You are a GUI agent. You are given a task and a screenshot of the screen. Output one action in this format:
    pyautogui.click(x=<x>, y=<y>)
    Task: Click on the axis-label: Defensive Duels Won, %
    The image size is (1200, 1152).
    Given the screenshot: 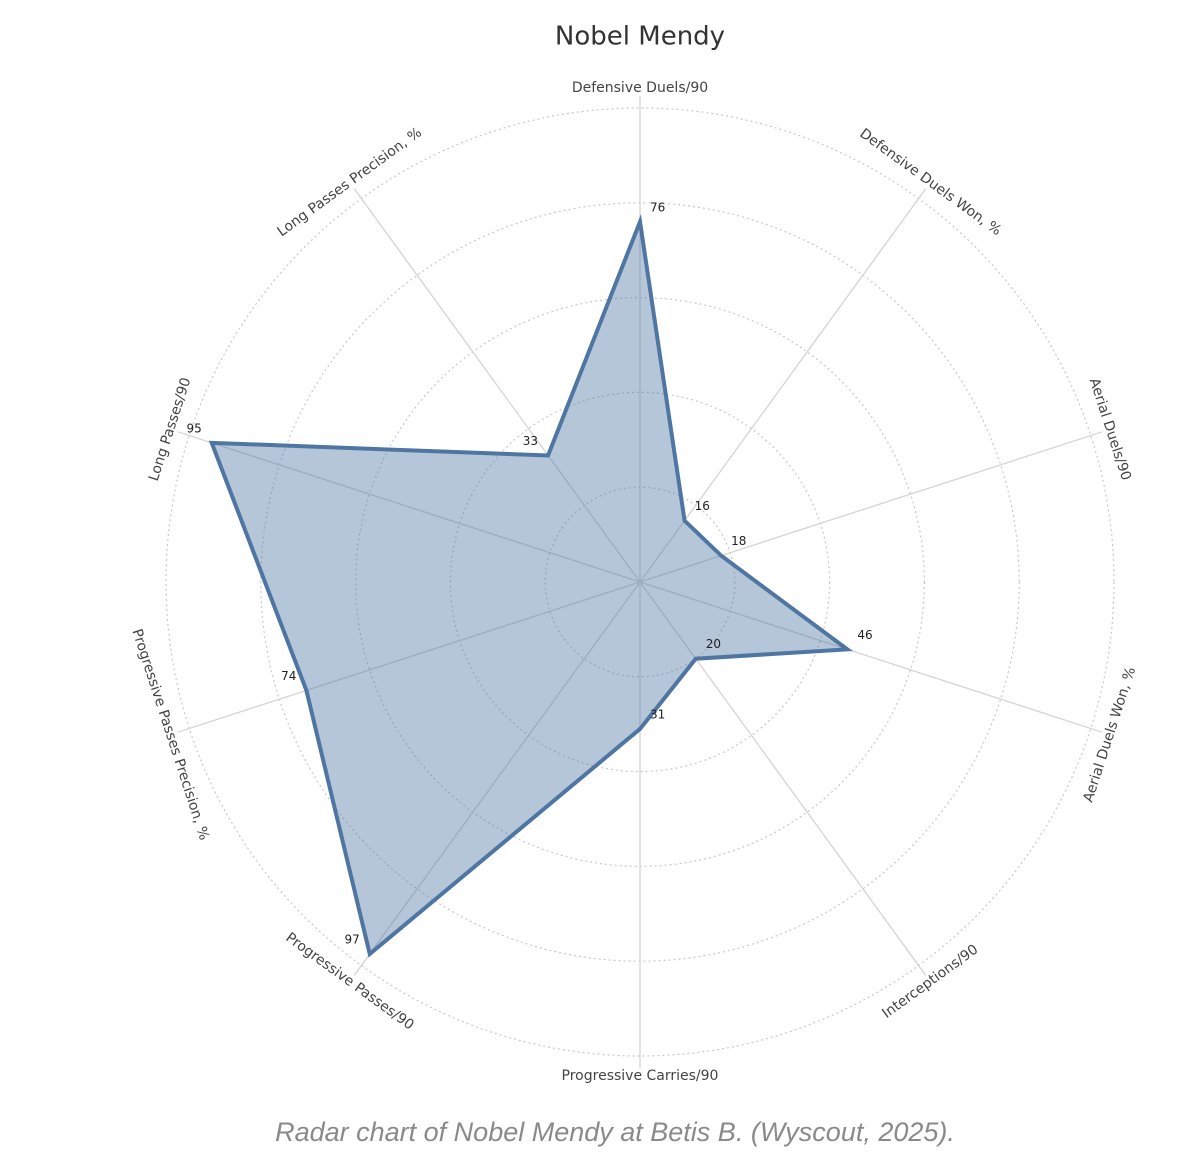 What is the action you would take?
    pyautogui.click(x=931, y=182)
    